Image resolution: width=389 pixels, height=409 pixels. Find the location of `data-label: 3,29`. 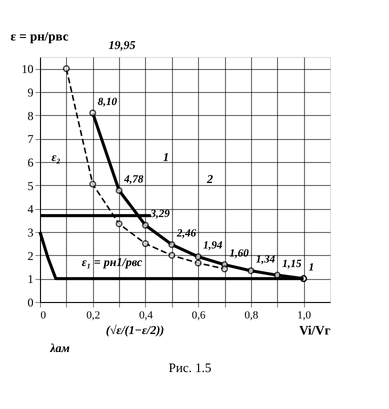

data-label: 3,29 is located at coordinates (159, 214).